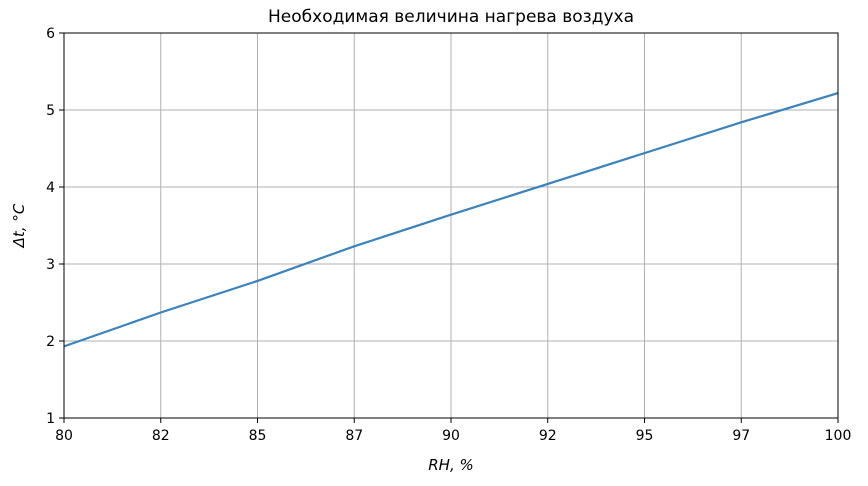  I want to click on x-tick-label: 95, so click(645, 436).